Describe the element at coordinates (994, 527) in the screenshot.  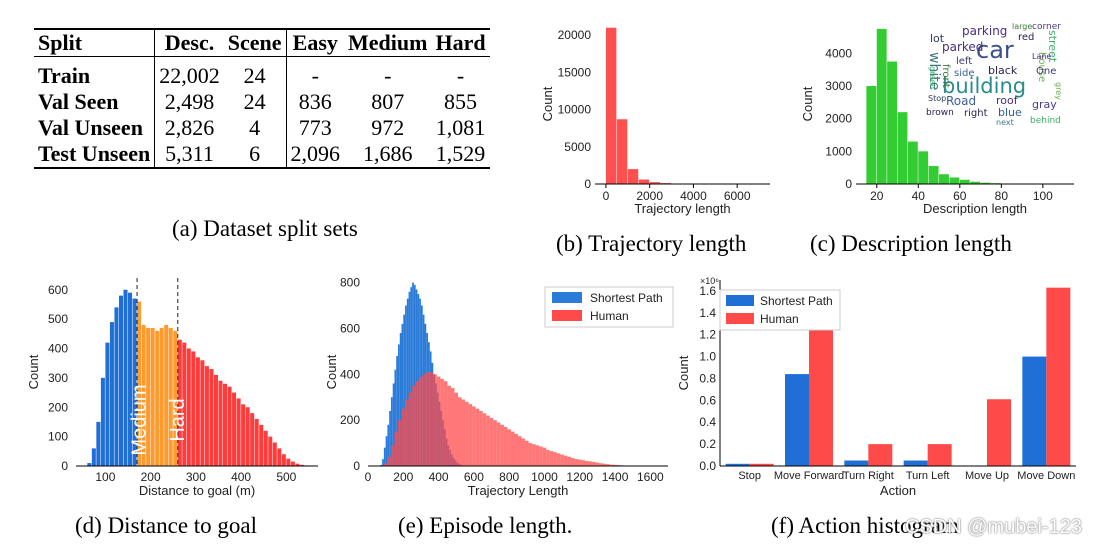
I see `watermark: CSDN @mubei-123` at that location.